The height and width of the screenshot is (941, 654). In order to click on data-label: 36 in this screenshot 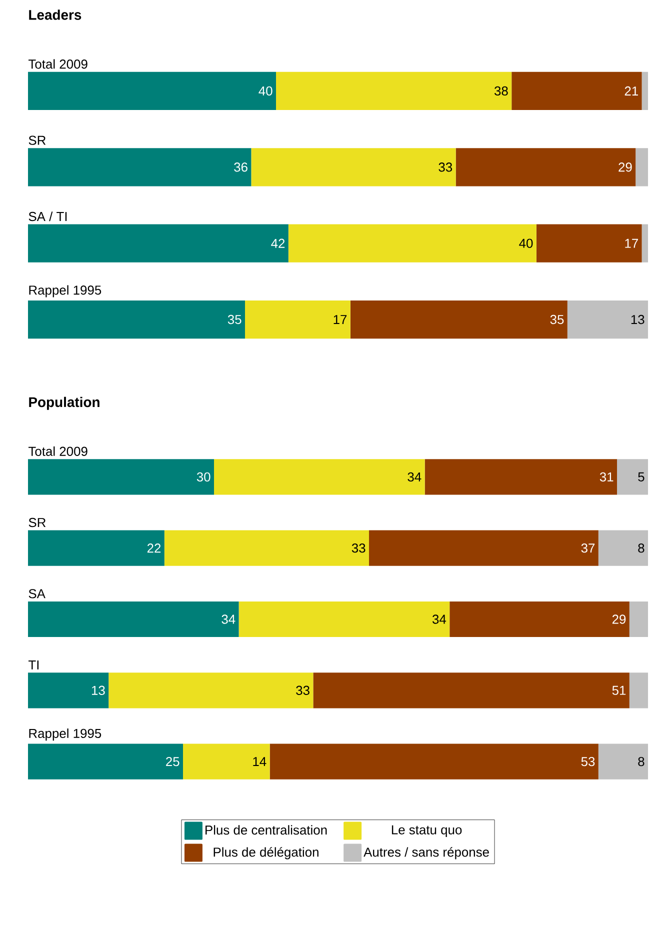, I will do `click(241, 167)`.